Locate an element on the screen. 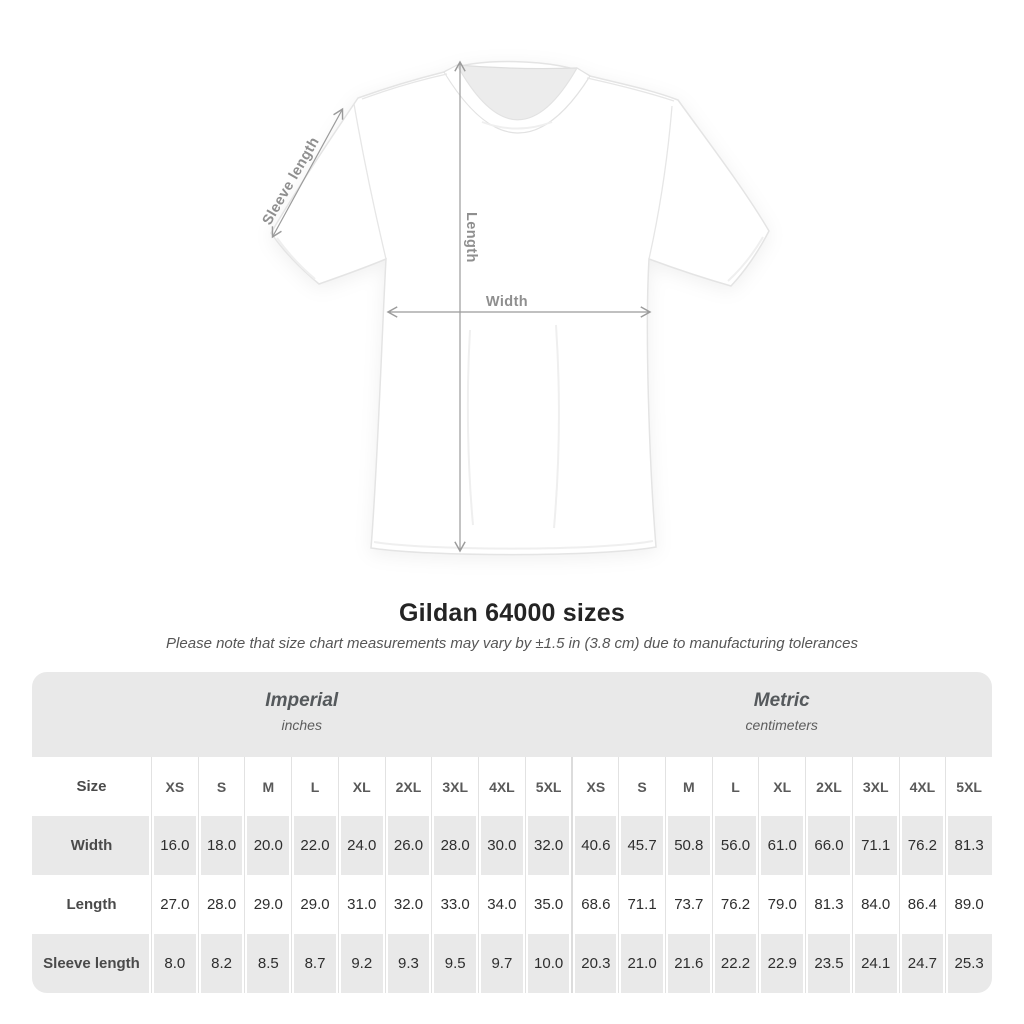 The height and width of the screenshot is (1024, 1024). value-cell: 9.7 is located at coordinates (501, 963).